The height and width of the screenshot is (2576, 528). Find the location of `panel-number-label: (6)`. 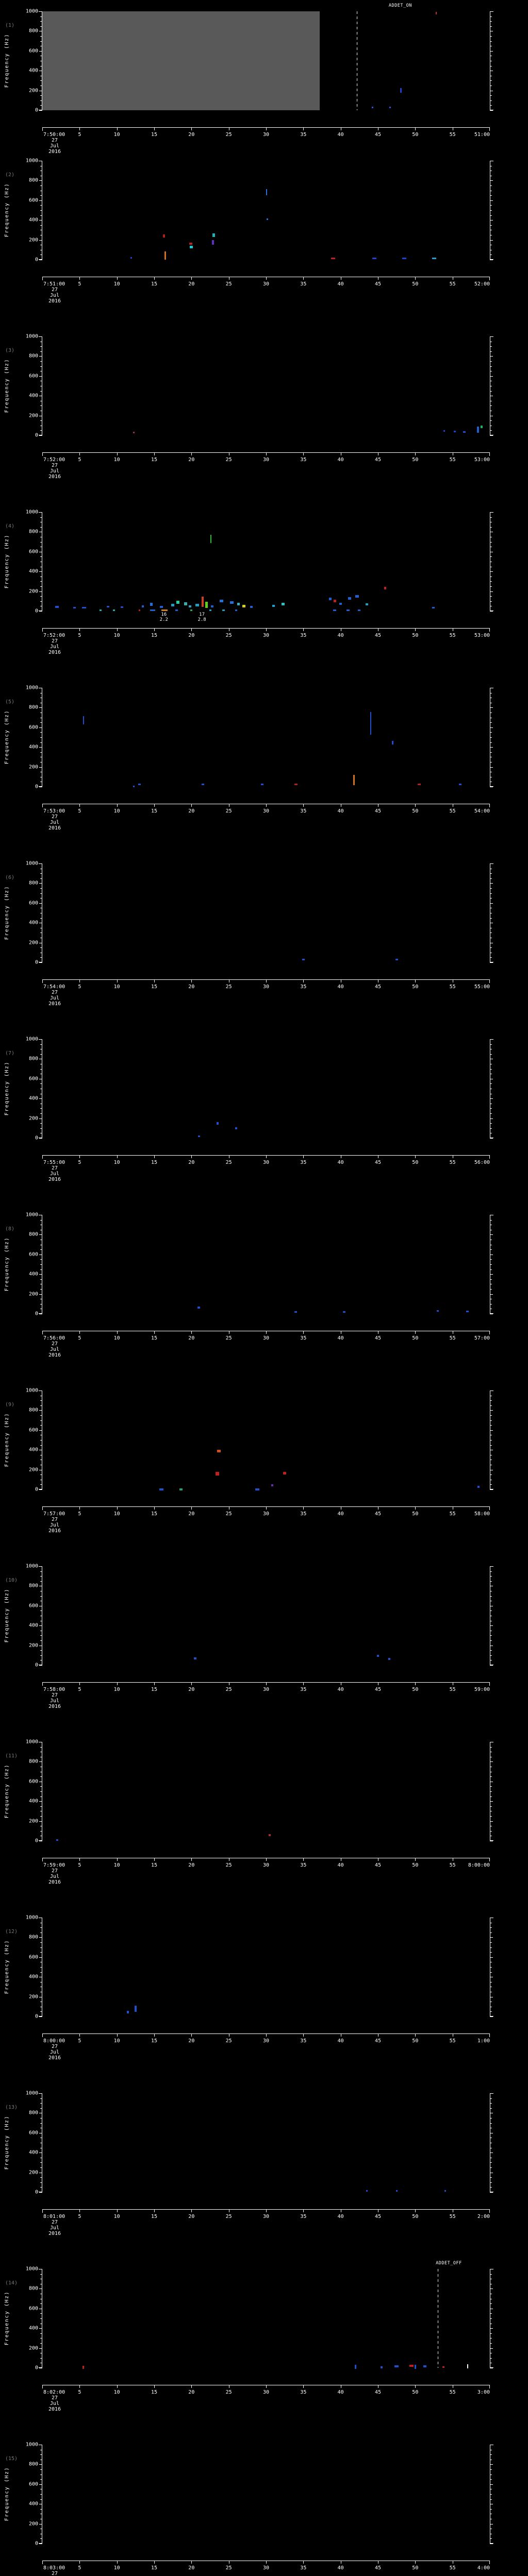

panel-number-label: (6) is located at coordinates (10, 877).